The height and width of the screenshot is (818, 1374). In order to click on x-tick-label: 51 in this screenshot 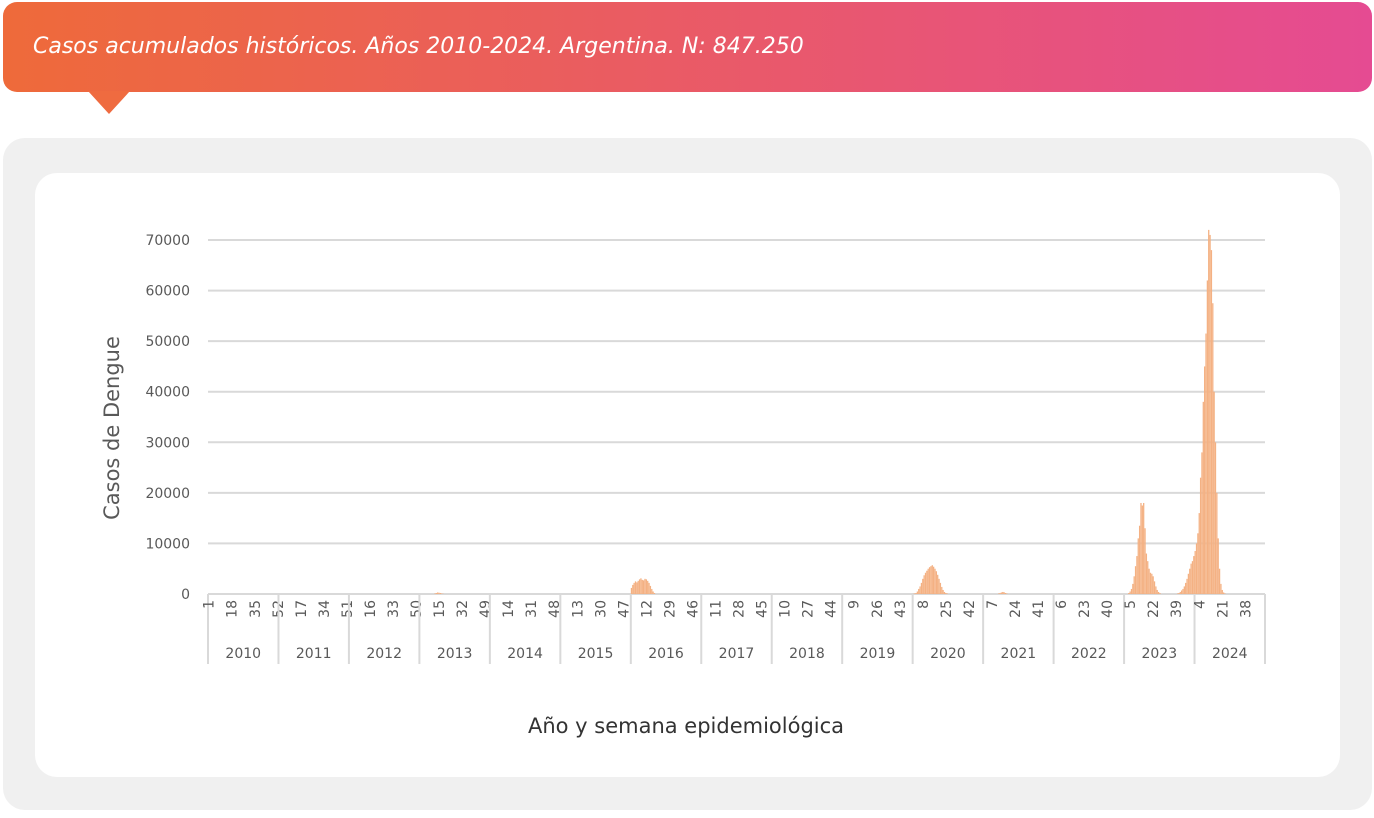, I will do `click(348, 609)`.